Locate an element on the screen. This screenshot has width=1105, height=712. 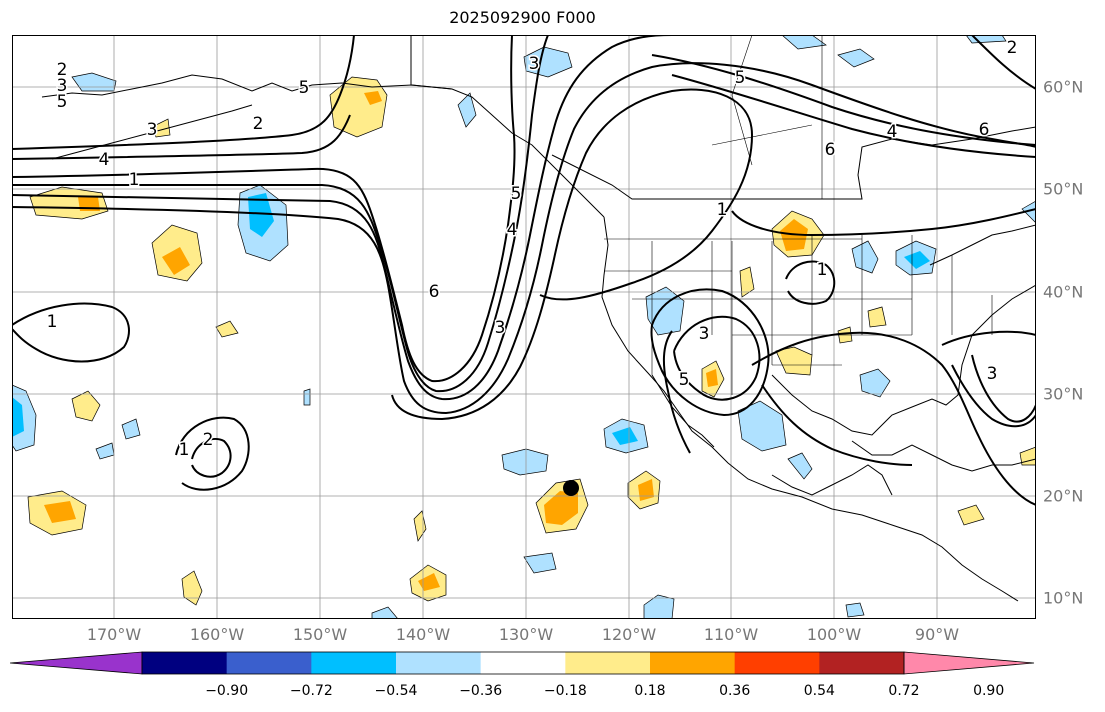
colorbar-segments is located at coordinates (522, 663).